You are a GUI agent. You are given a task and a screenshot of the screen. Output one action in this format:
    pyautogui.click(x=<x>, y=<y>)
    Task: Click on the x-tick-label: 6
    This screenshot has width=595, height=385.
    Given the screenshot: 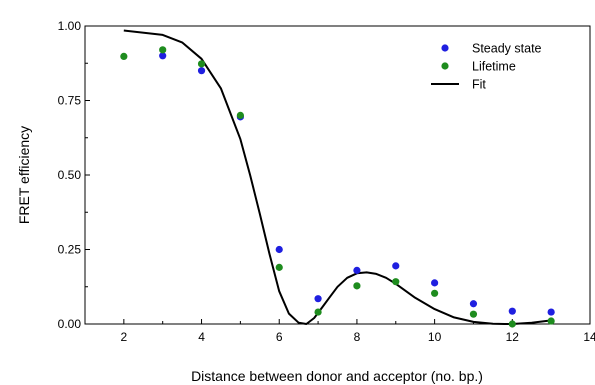 What is the action you would take?
    pyautogui.click(x=279, y=337)
    